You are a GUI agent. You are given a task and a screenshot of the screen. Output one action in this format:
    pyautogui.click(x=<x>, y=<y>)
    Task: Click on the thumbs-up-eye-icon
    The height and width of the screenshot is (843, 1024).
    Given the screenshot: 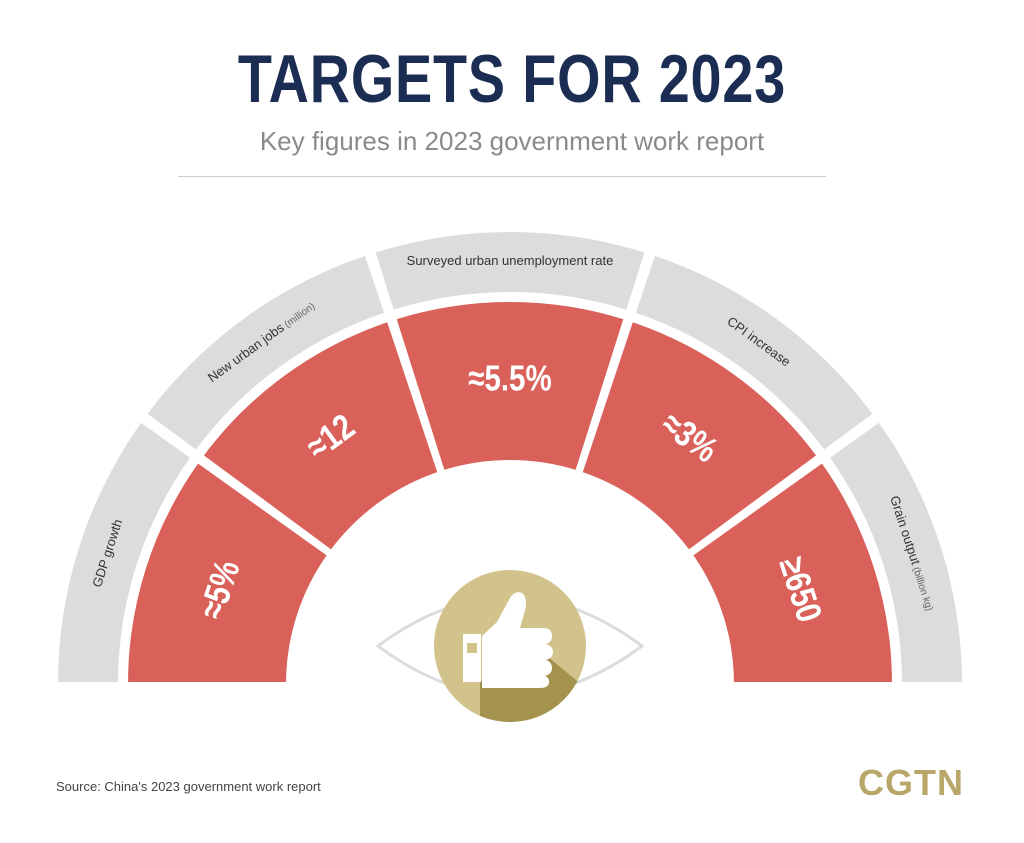 What is the action you would take?
    pyautogui.click(x=510, y=646)
    